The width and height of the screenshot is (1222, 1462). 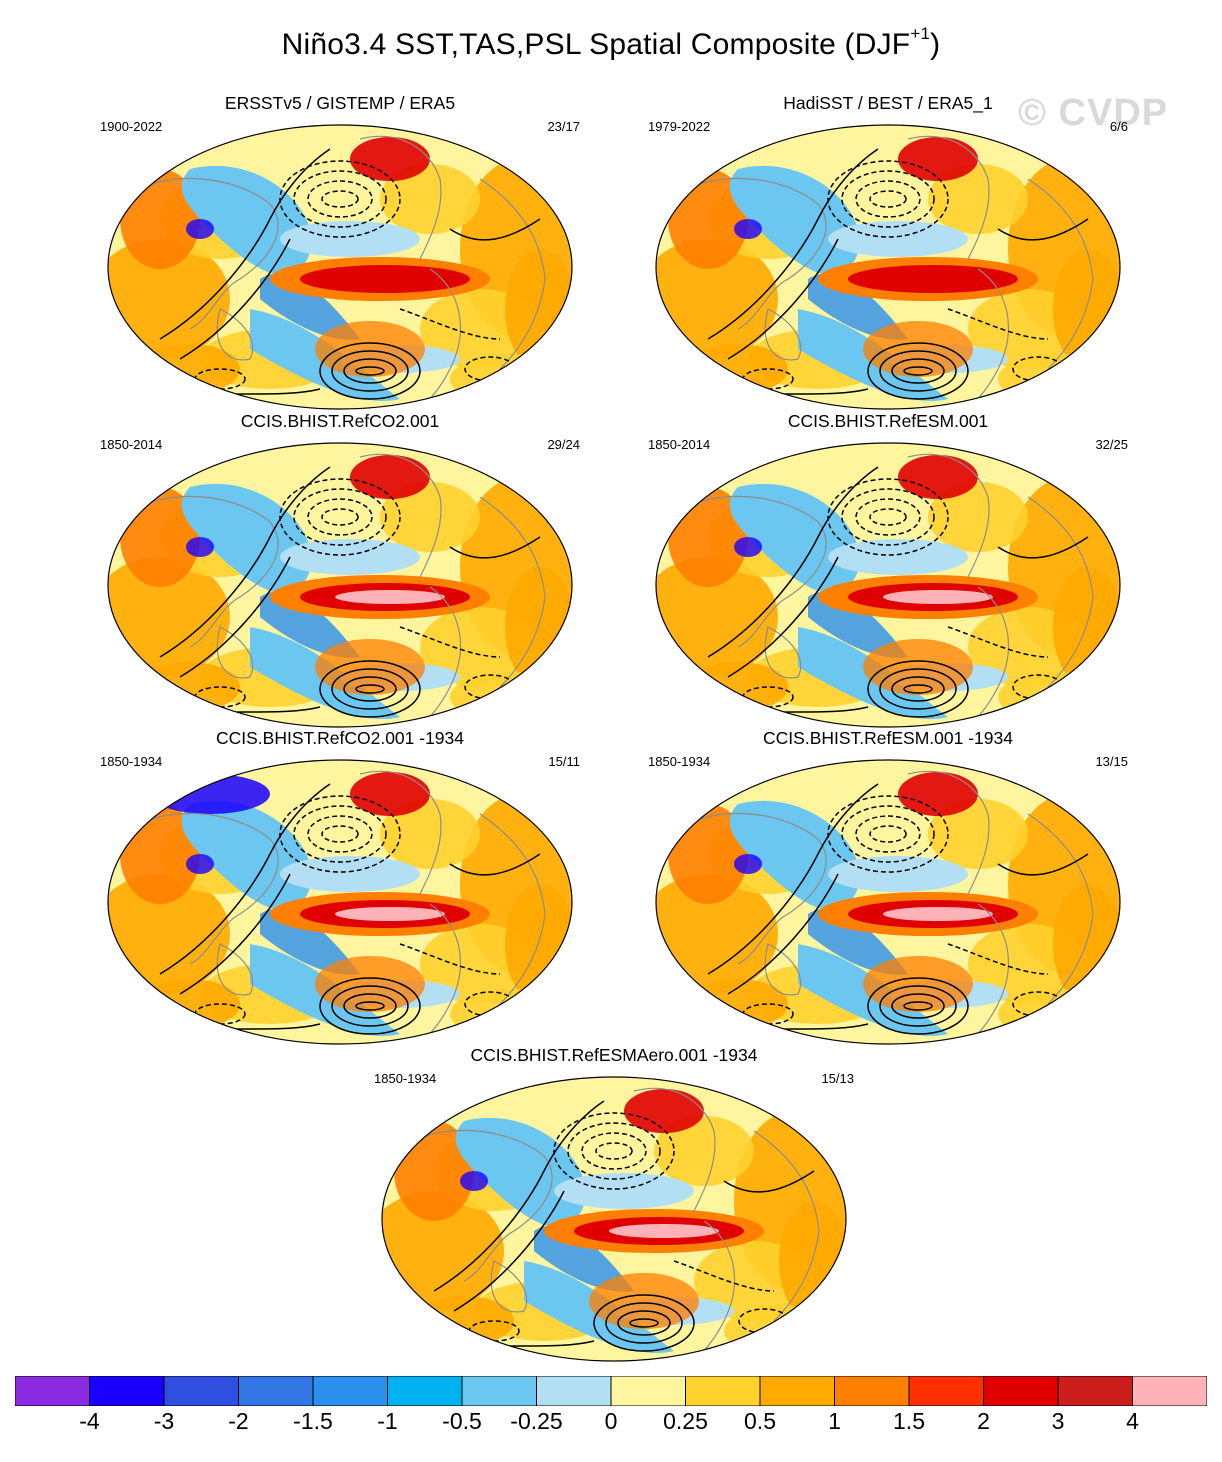 I want to click on panel-period: 1979-2022, so click(x=679, y=126).